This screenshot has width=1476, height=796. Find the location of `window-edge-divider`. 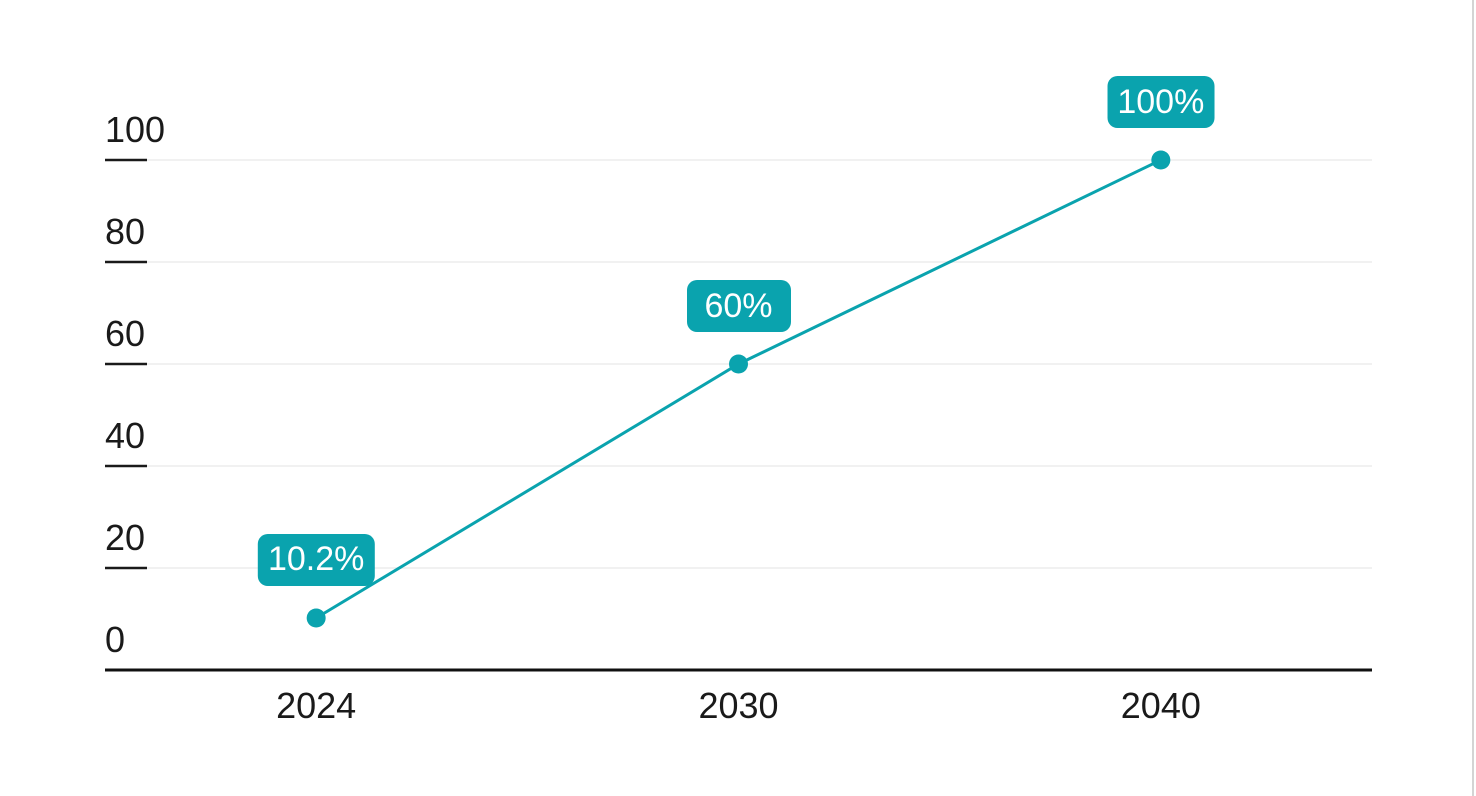

window-edge-divider is located at coordinates (1473, 398).